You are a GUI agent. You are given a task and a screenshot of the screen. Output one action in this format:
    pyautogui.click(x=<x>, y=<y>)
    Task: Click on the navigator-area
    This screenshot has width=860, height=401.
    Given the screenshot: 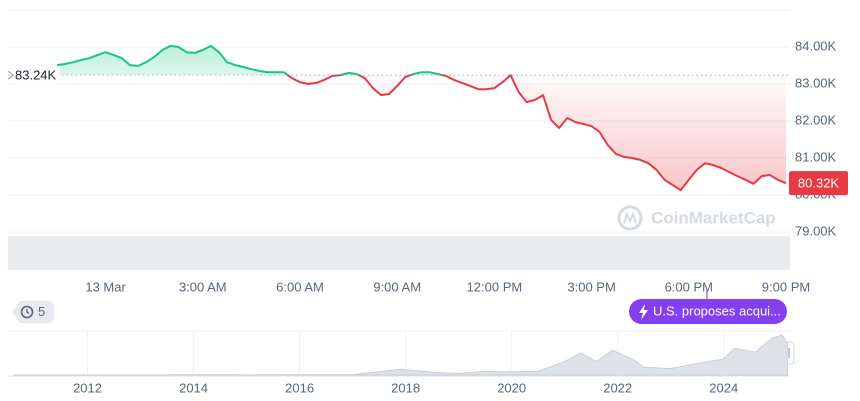 What is the action you would take?
    pyautogui.click(x=400, y=355)
    